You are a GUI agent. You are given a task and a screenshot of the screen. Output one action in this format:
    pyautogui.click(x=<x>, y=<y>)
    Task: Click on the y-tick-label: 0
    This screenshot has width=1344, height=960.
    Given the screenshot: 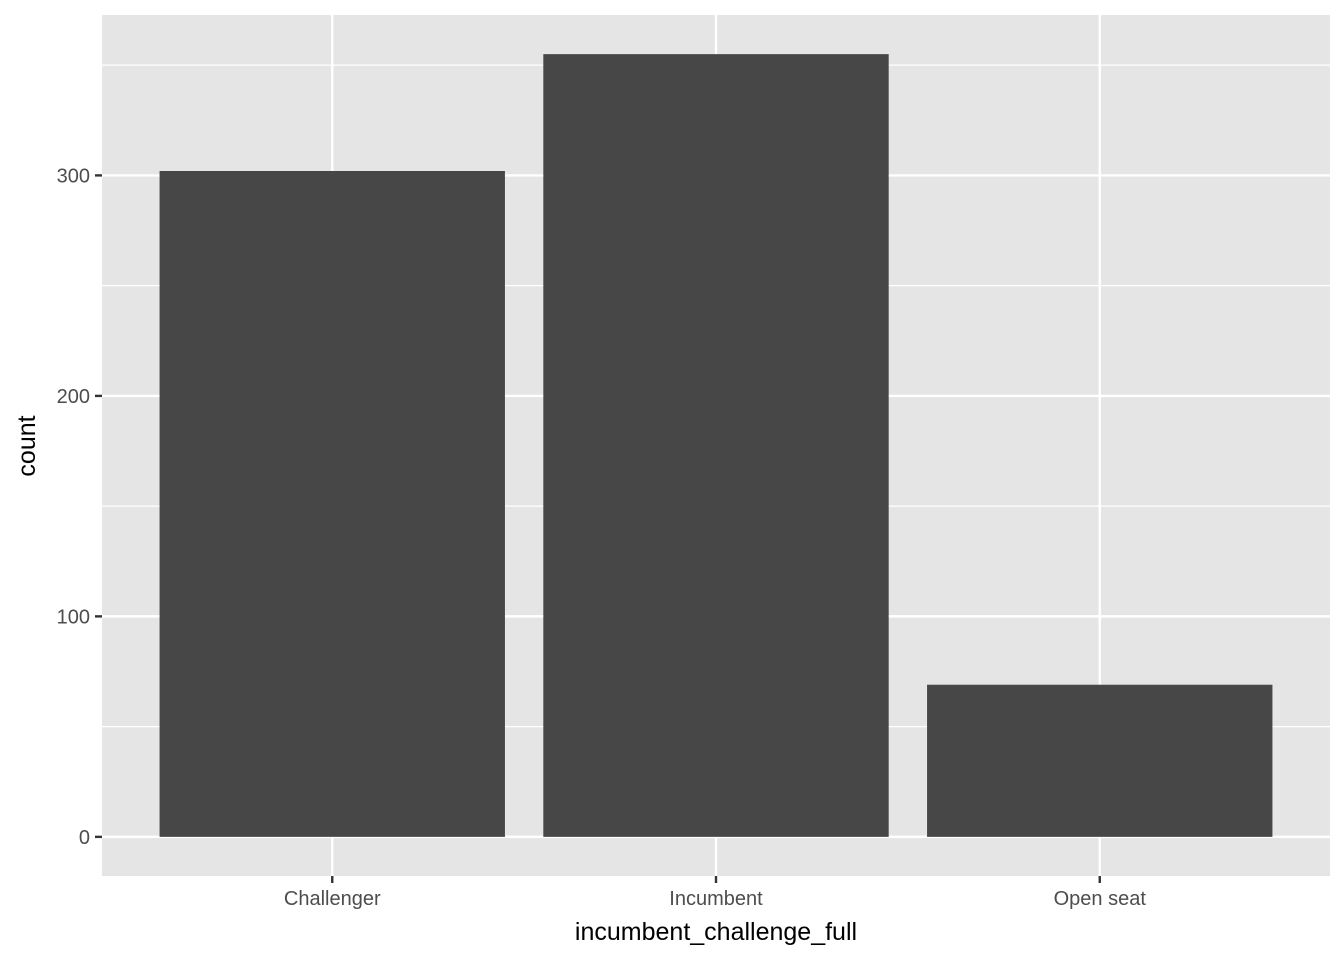 What is the action you would take?
    pyautogui.click(x=84, y=838)
    